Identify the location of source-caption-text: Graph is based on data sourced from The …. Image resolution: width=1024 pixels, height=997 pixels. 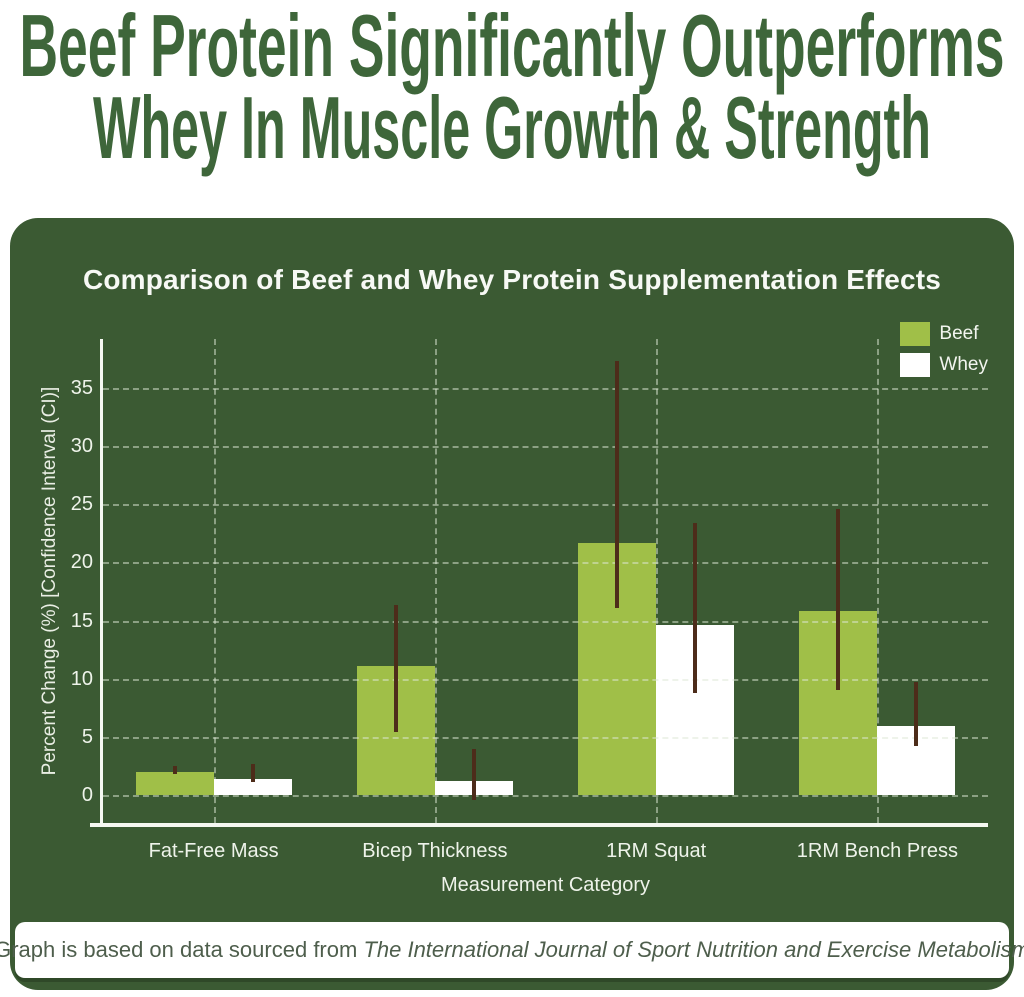
(512, 950).